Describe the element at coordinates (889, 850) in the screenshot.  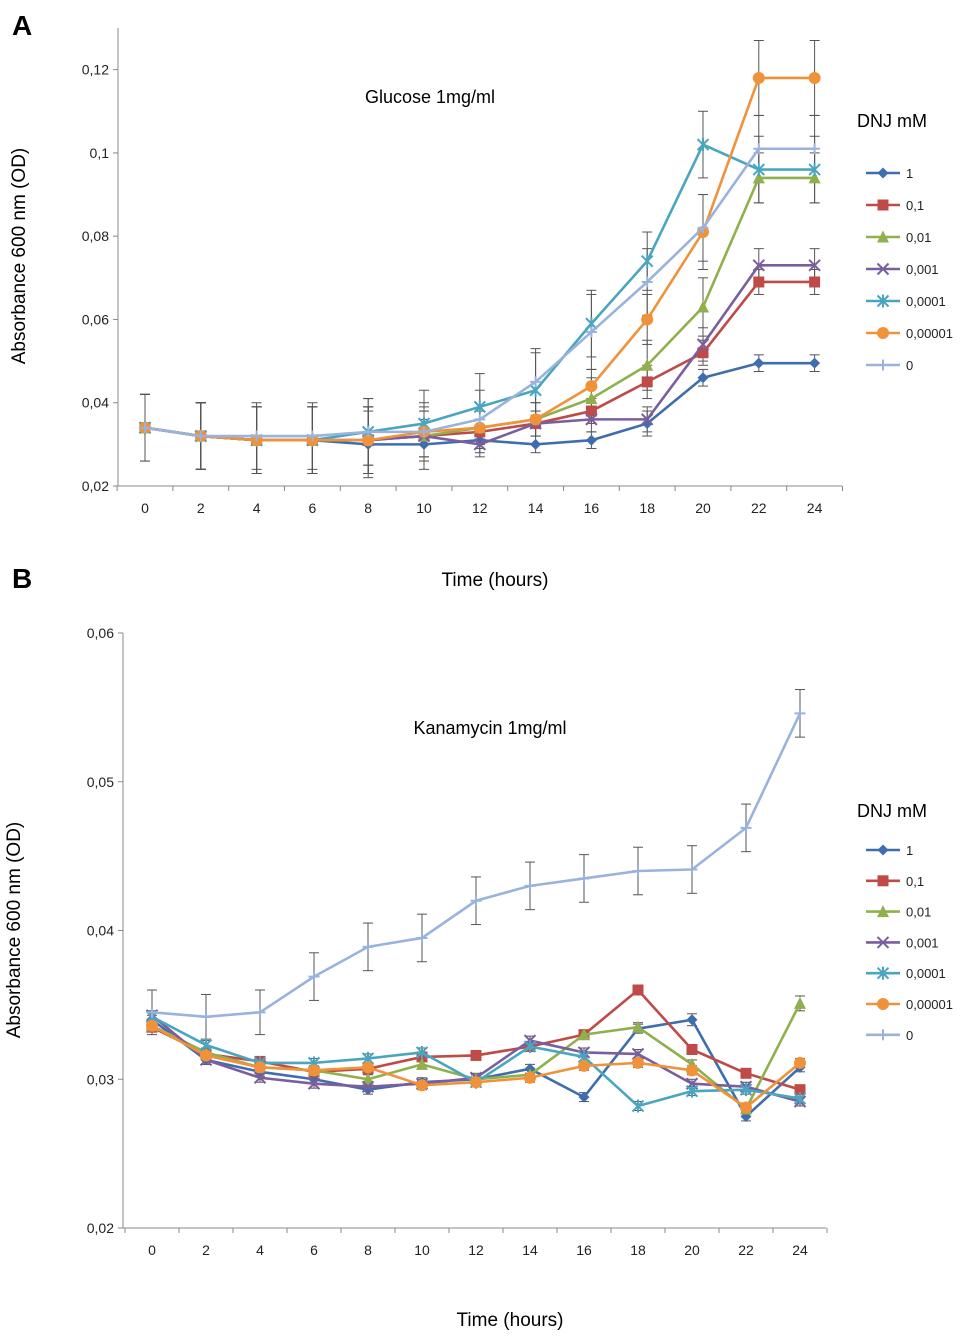
I see `legend-item: 1` at that location.